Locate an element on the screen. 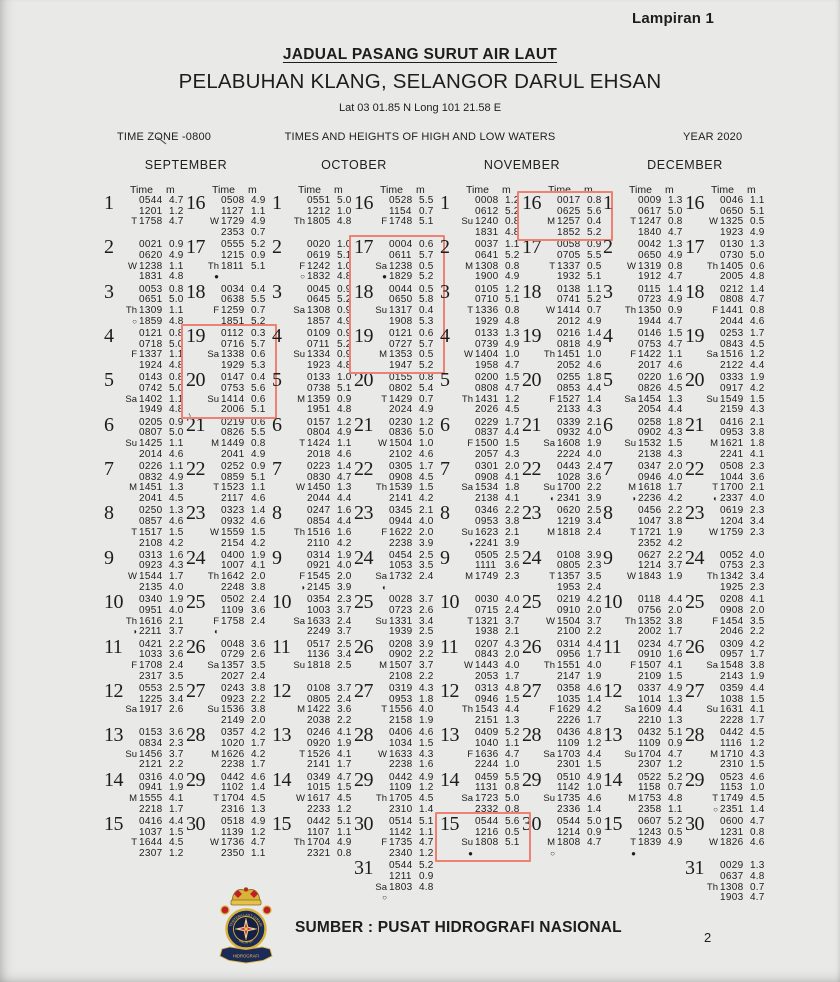  day-number: 23 is located at coordinates (364, 513).